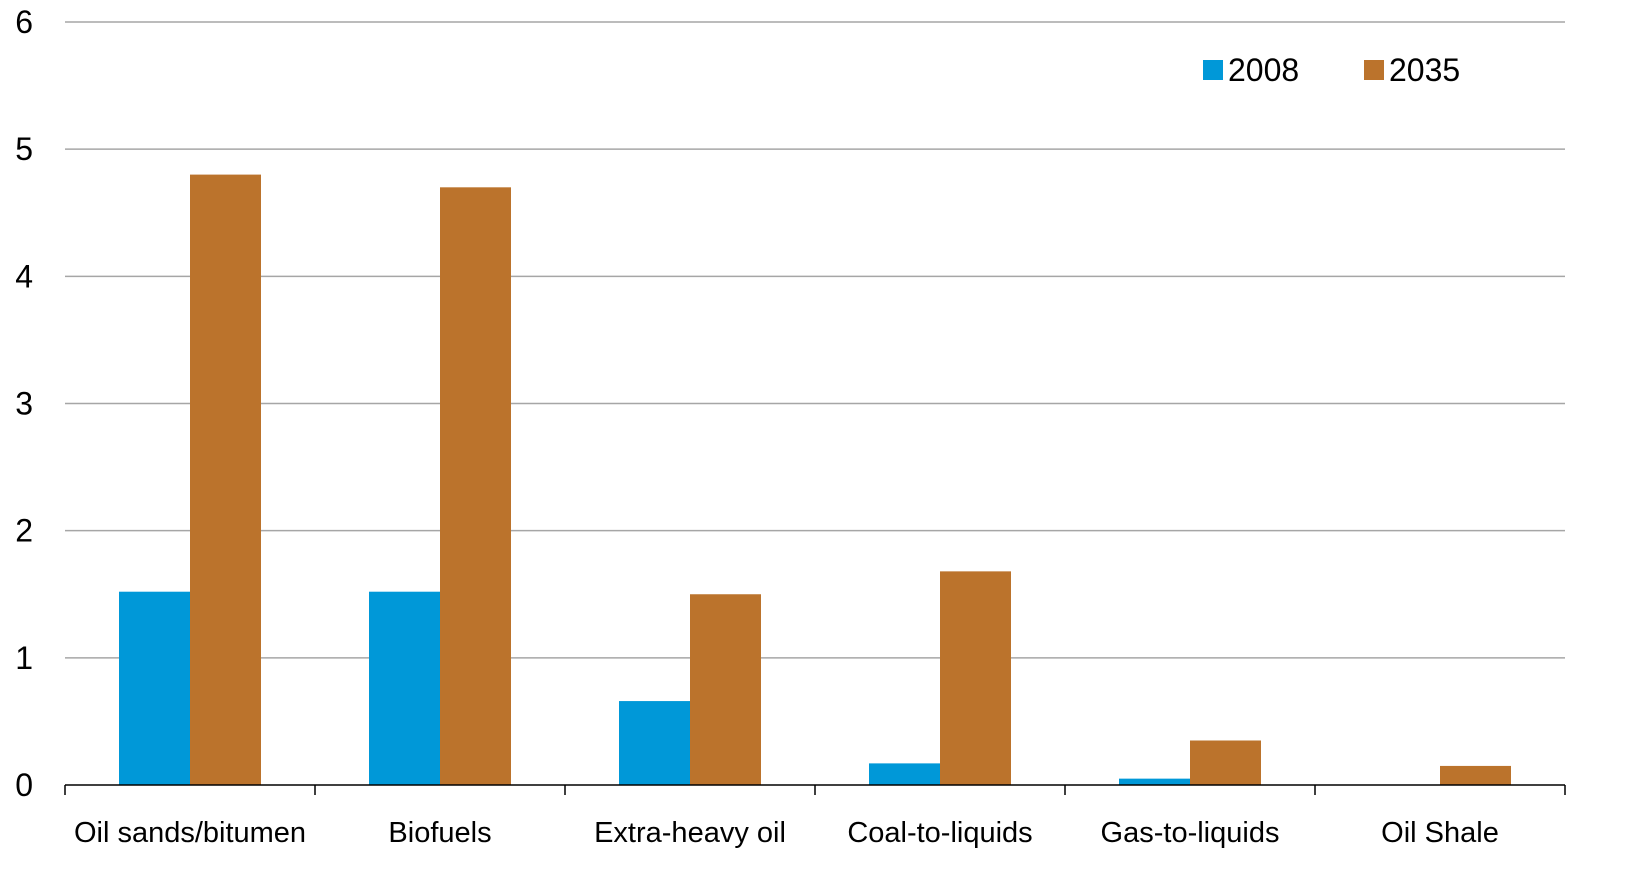 This screenshot has width=1627, height=880. What do you see at coordinates (1331, 70) in the screenshot?
I see `legend: 2008 2035` at bounding box center [1331, 70].